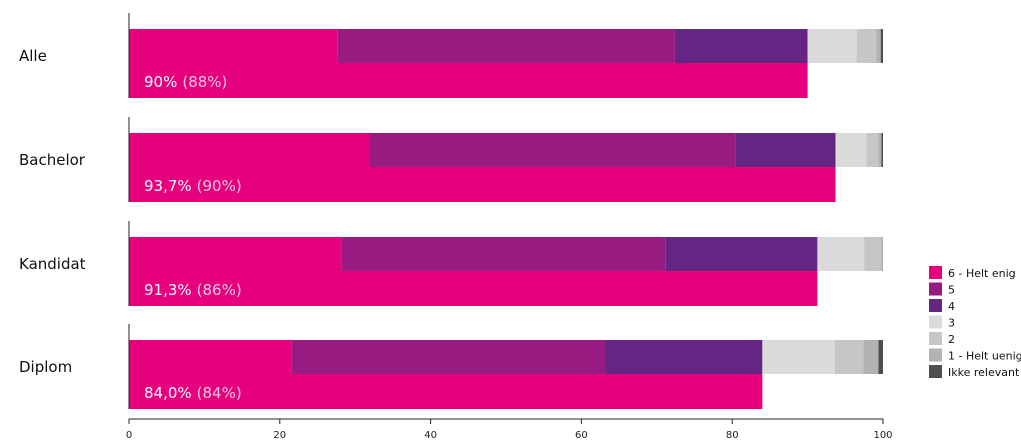 Image resolution: width=1021 pixels, height=448 pixels. I want to click on x-axis: 0 20 40 60 80 100, so click(509, 429).